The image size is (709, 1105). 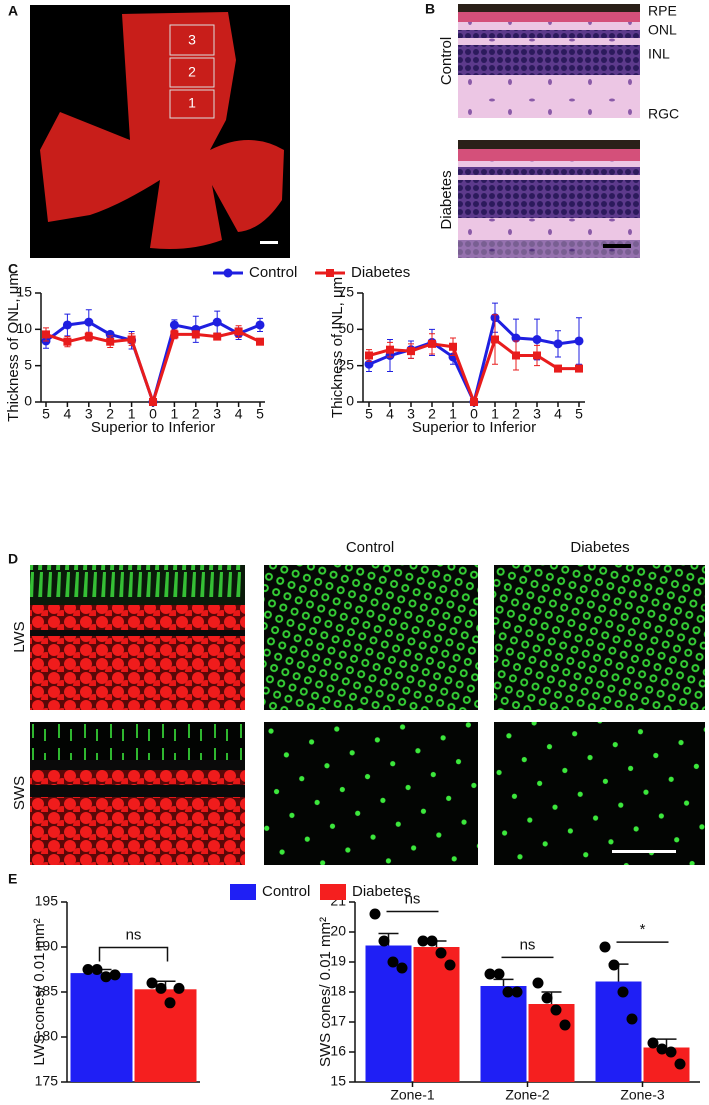 What do you see at coordinates (662, 30) in the screenshot?
I see `layer-label: ONL` at bounding box center [662, 30].